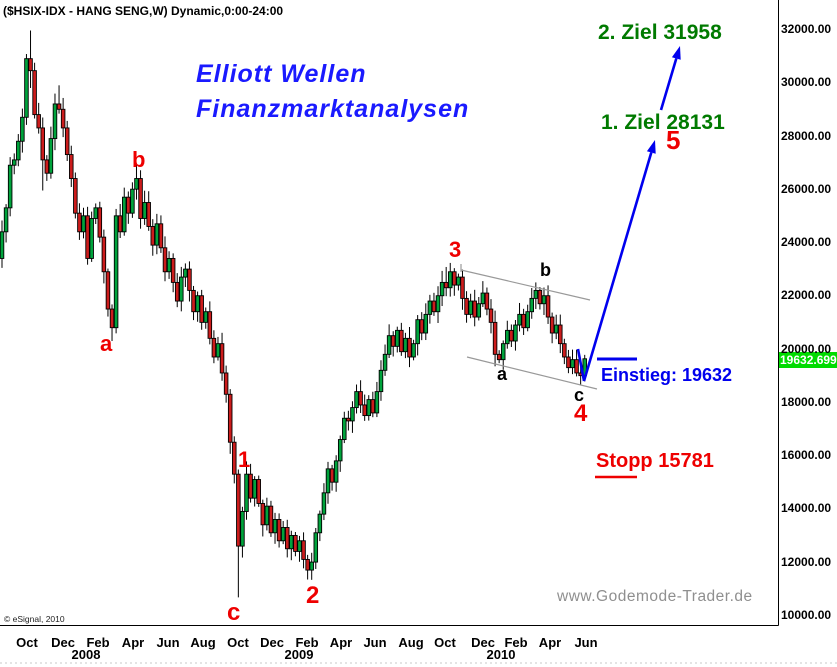  What do you see at coordinates (806, 295) in the screenshot?
I see `price-tick-label: 22000.00` at bounding box center [806, 295].